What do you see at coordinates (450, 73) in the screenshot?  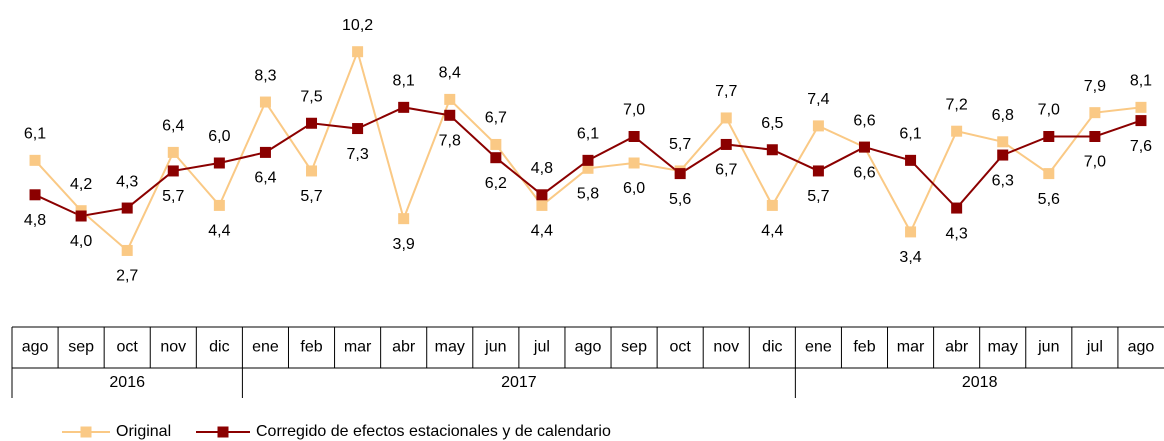 I see `data-label: 8,4` at bounding box center [450, 73].